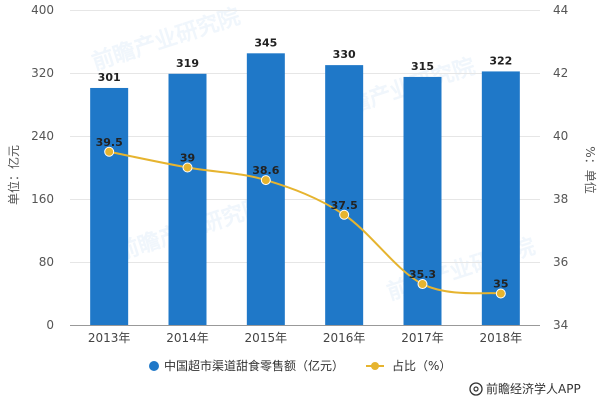 The height and width of the screenshot is (400, 600). What do you see at coordinates (42, 167) in the screenshot?
I see `left-axis: 0 80 160 240 320 400` at bounding box center [42, 167].